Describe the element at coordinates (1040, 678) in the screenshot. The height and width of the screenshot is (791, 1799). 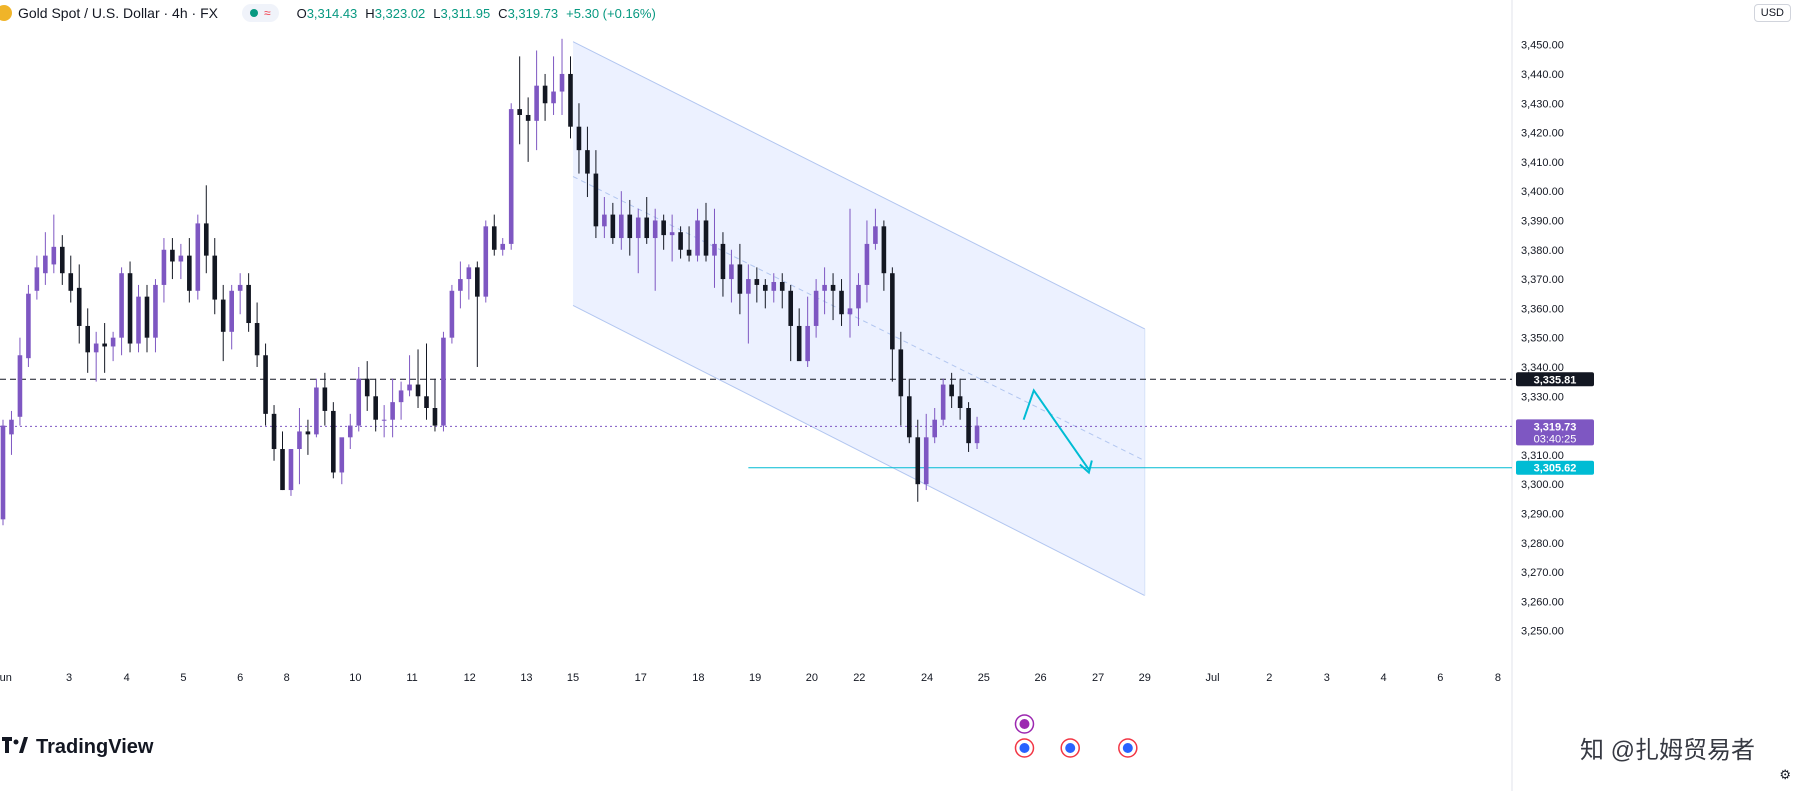
I see `x-tick-label: 26` at that location.